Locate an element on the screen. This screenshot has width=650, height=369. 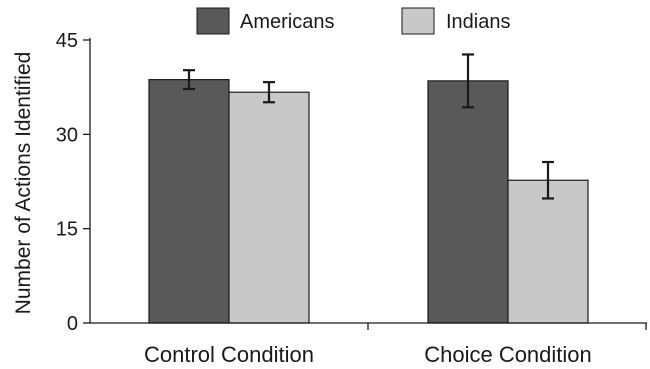
y-axis-label: Number of Actions Identified is located at coordinates (23, 183).